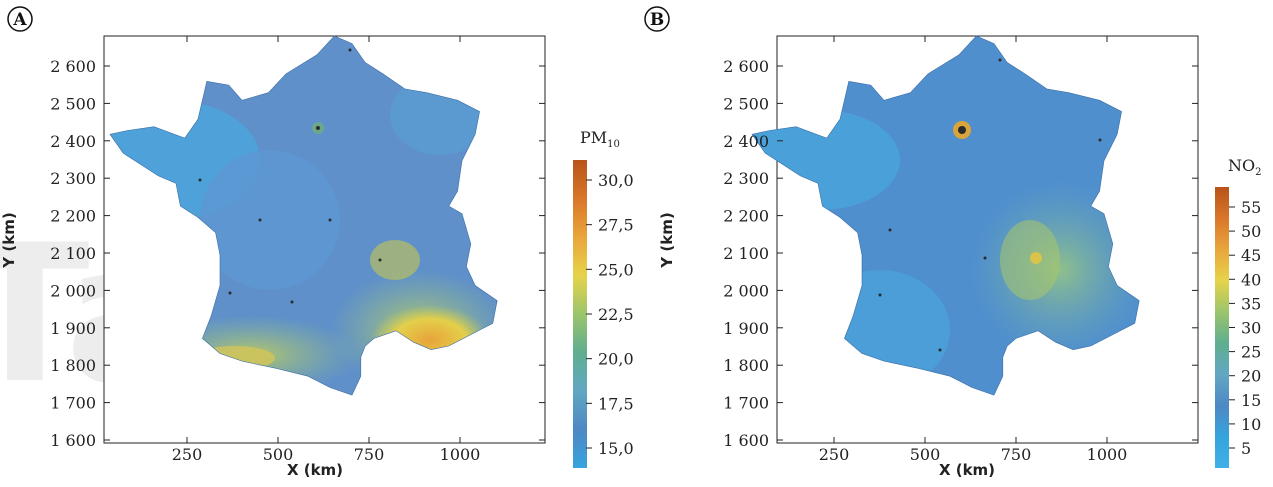  I want to click on colorbar-a: PM10 30,0 27,5 25,0 22,5 20,0 17,5 15,0, so click(603, 298).